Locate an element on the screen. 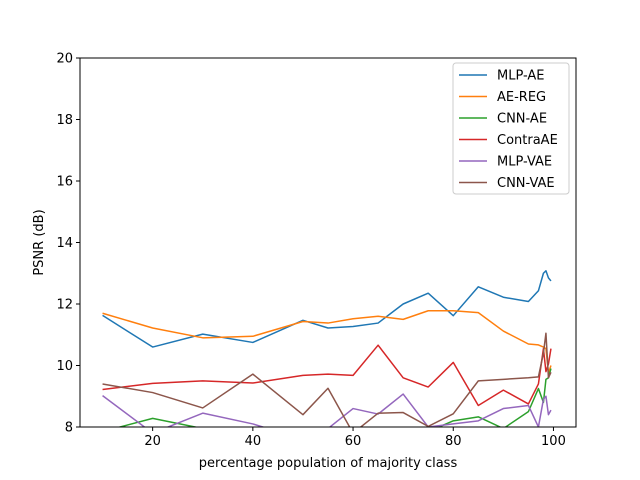  series-line-cnn-vae is located at coordinates (327, 379).